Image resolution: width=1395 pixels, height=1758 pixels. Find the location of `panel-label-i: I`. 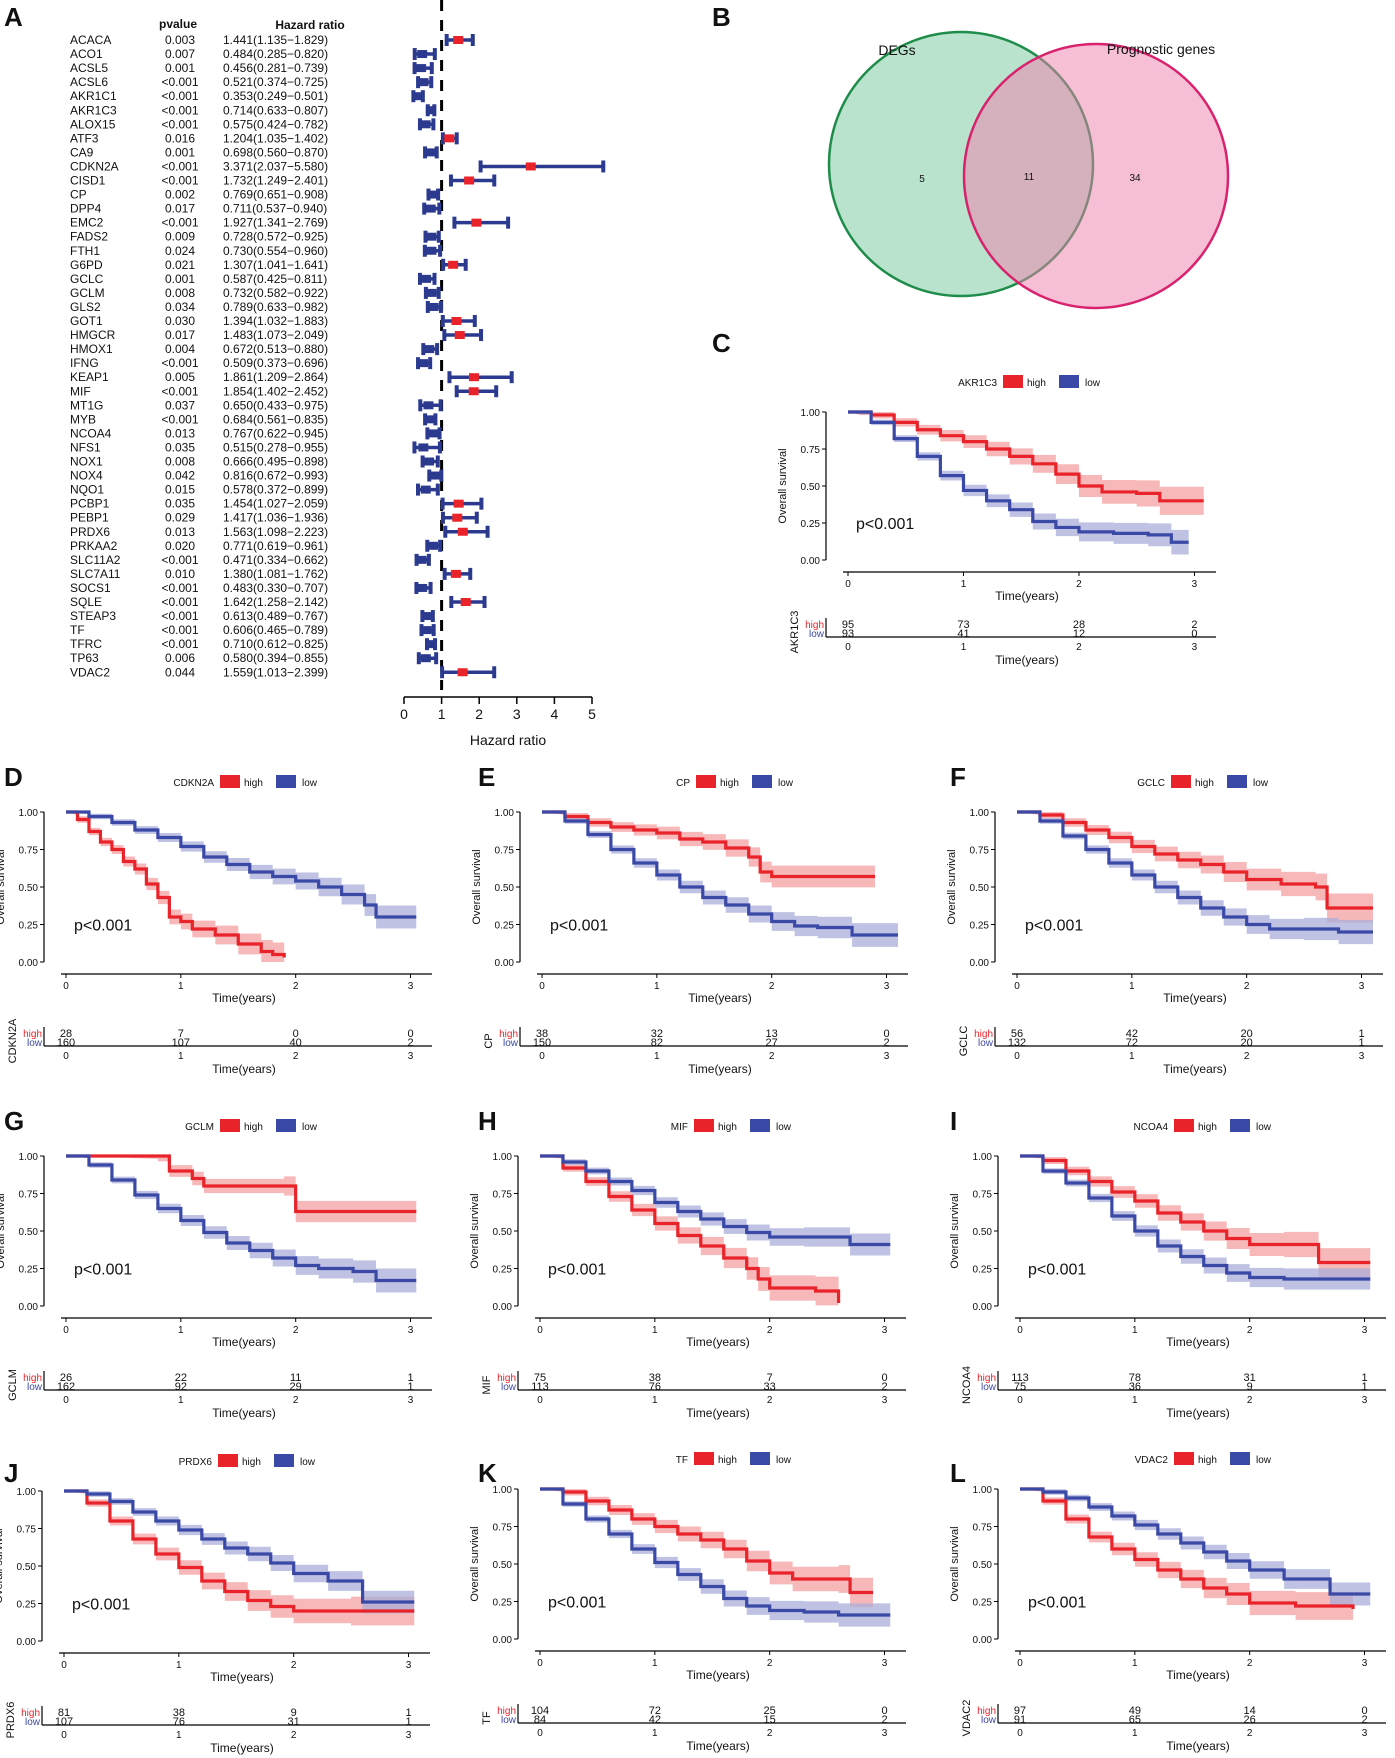

panel-label-i: I is located at coordinates (953, 1121).